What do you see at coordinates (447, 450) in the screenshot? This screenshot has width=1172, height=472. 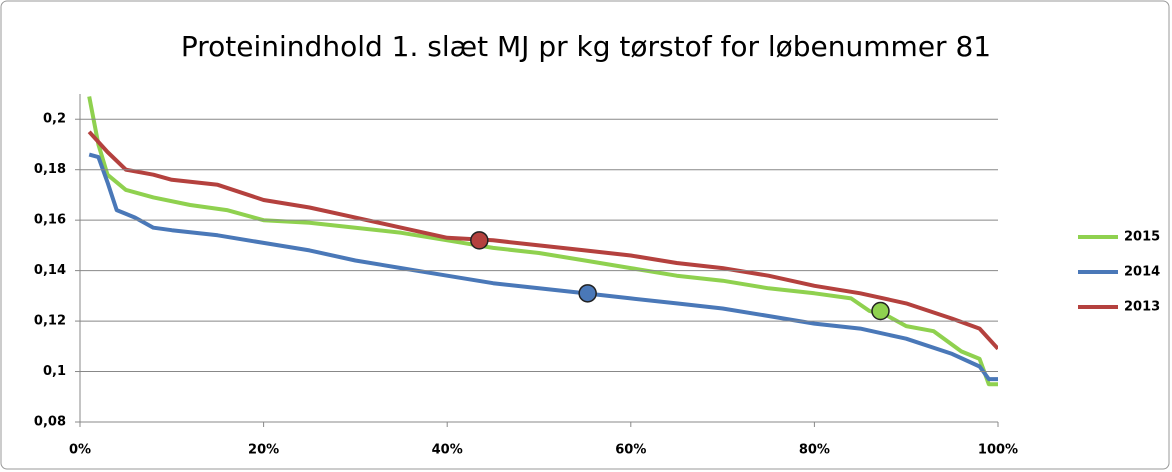 I see `x-tick-label: 40%` at bounding box center [447, 450].